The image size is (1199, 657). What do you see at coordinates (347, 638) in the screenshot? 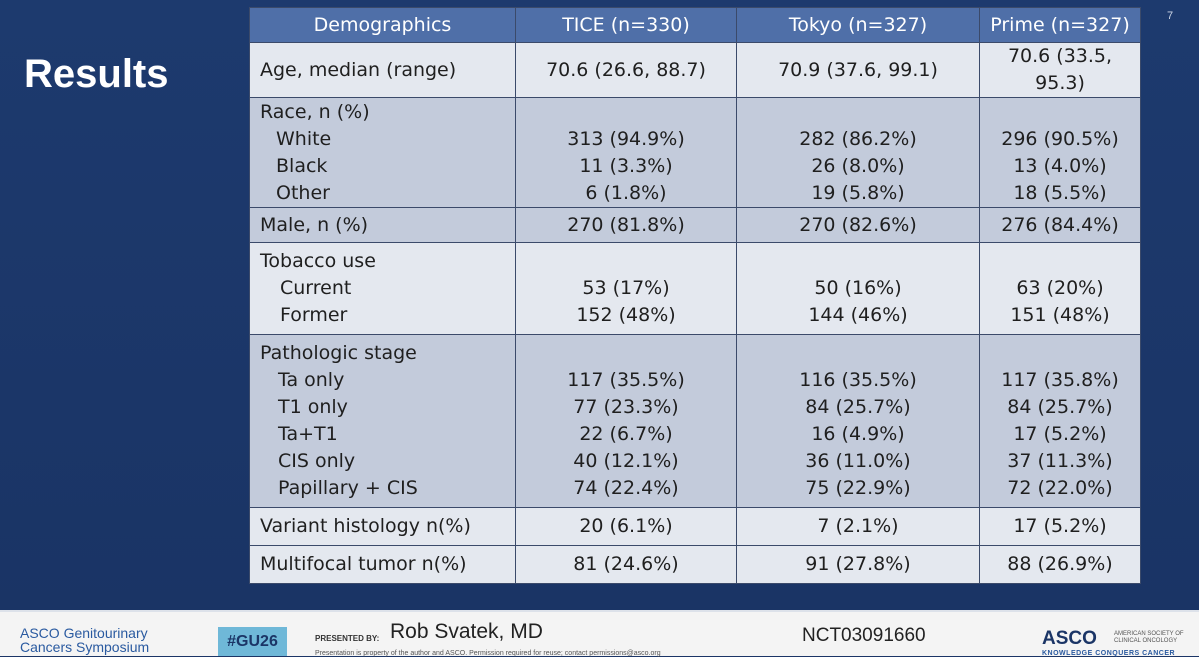
I see `presented-by-label: PRESENTED BY:` at bounding box center [347, 638].